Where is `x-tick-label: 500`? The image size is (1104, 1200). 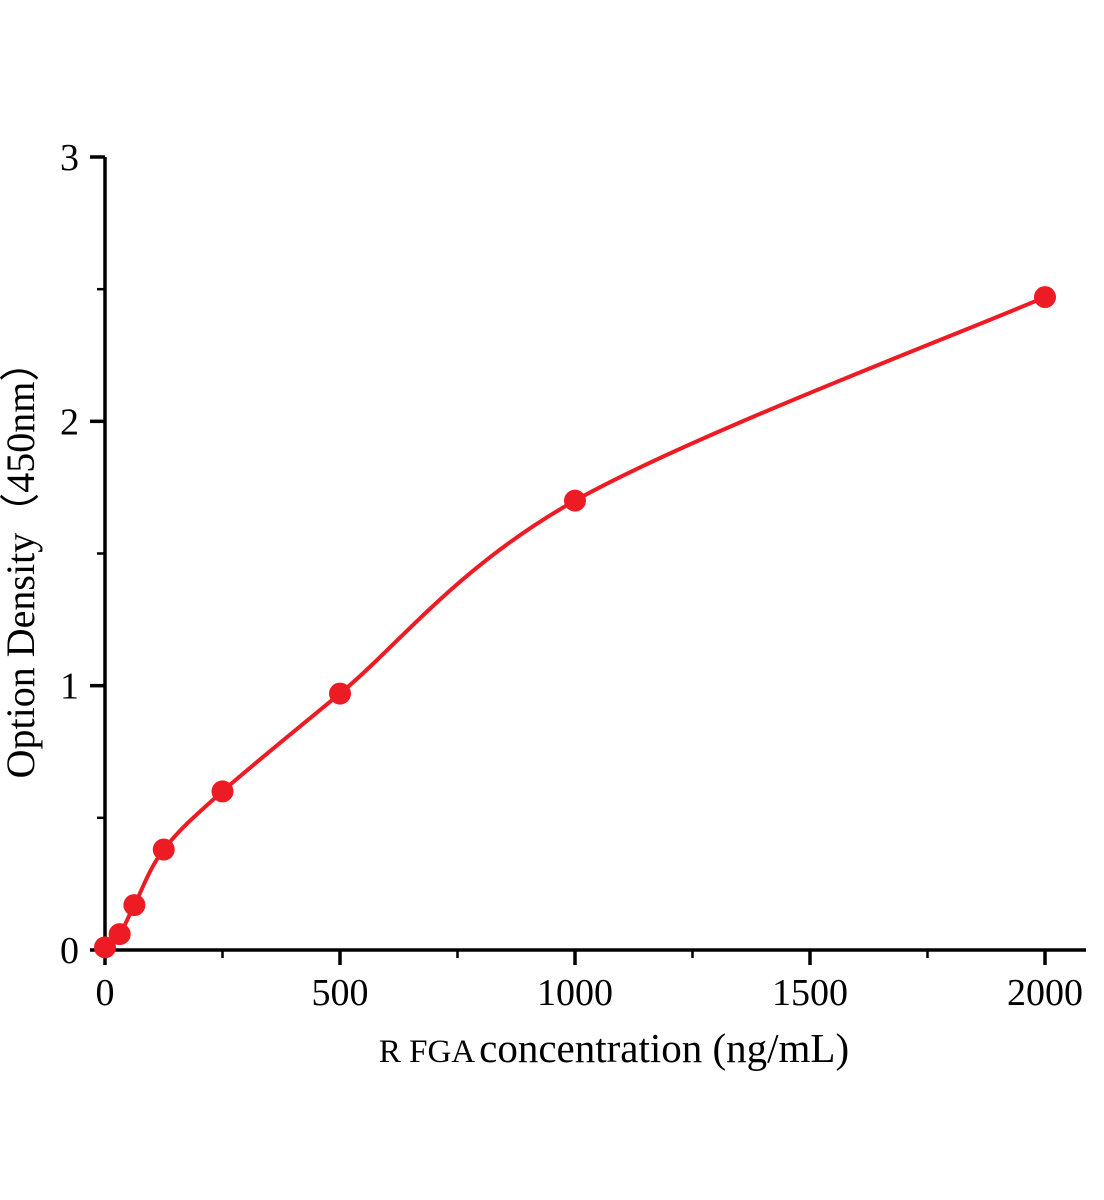 x-tick-label: 500 is located at coordinates (340, 993).